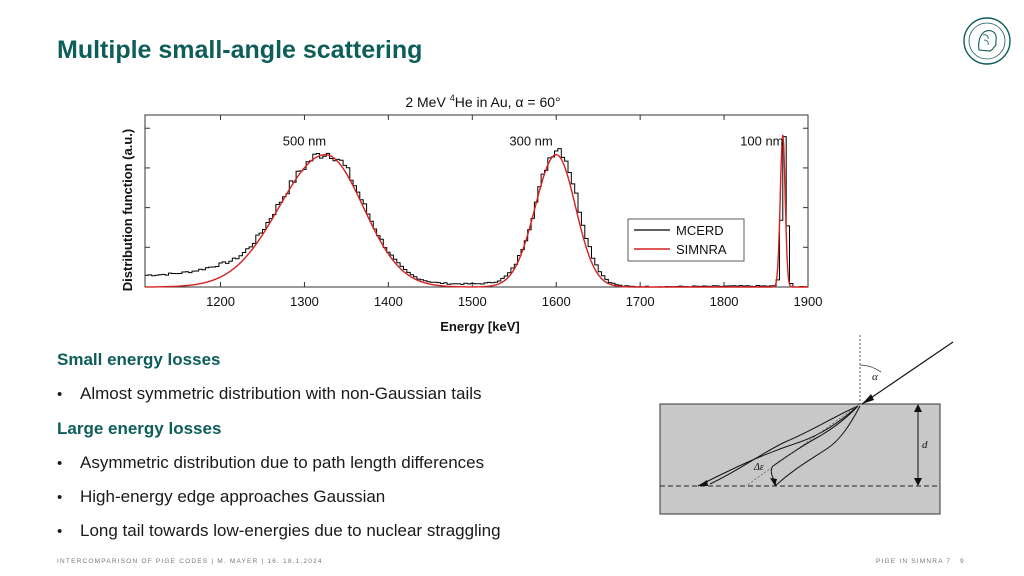  I want to click on legend-label-simnra: SIMNRA, so click(701, 249).